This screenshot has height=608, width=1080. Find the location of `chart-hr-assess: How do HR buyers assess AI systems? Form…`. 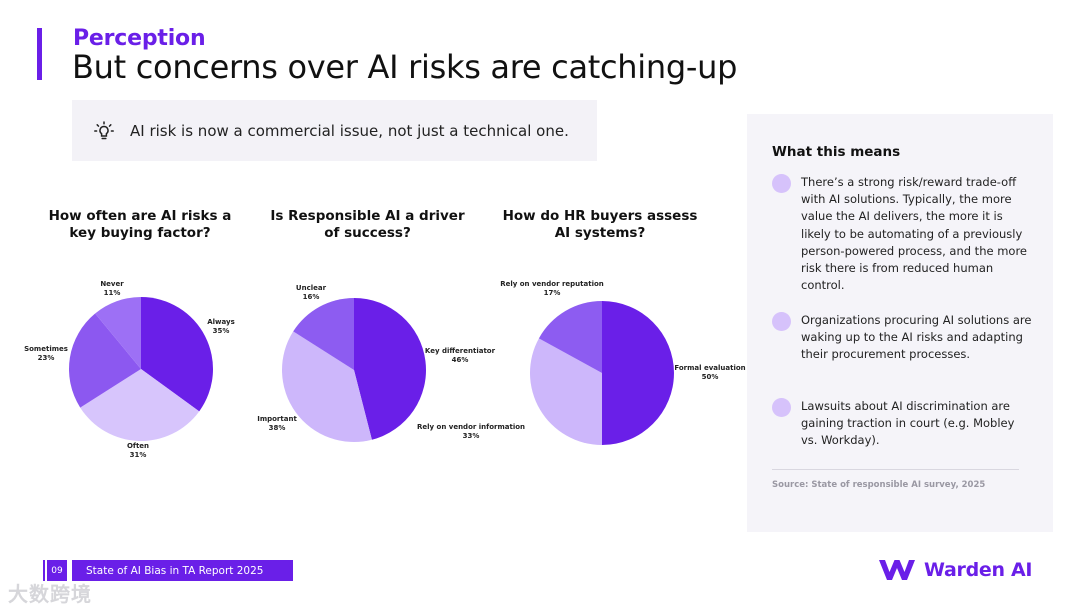

chart-hr-assess: How do HR buyers assess AI systems? Form… is located at coordinates (581, 343).